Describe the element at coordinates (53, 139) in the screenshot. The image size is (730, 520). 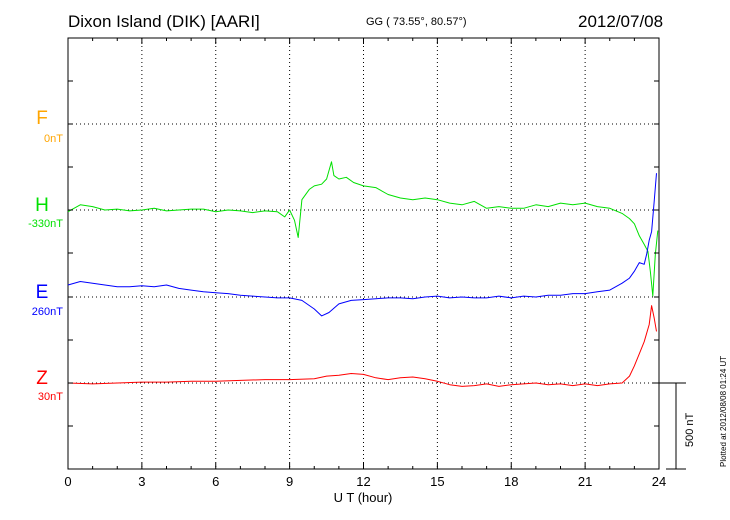
I see `channel-f-baseline: 0nT` at that location.